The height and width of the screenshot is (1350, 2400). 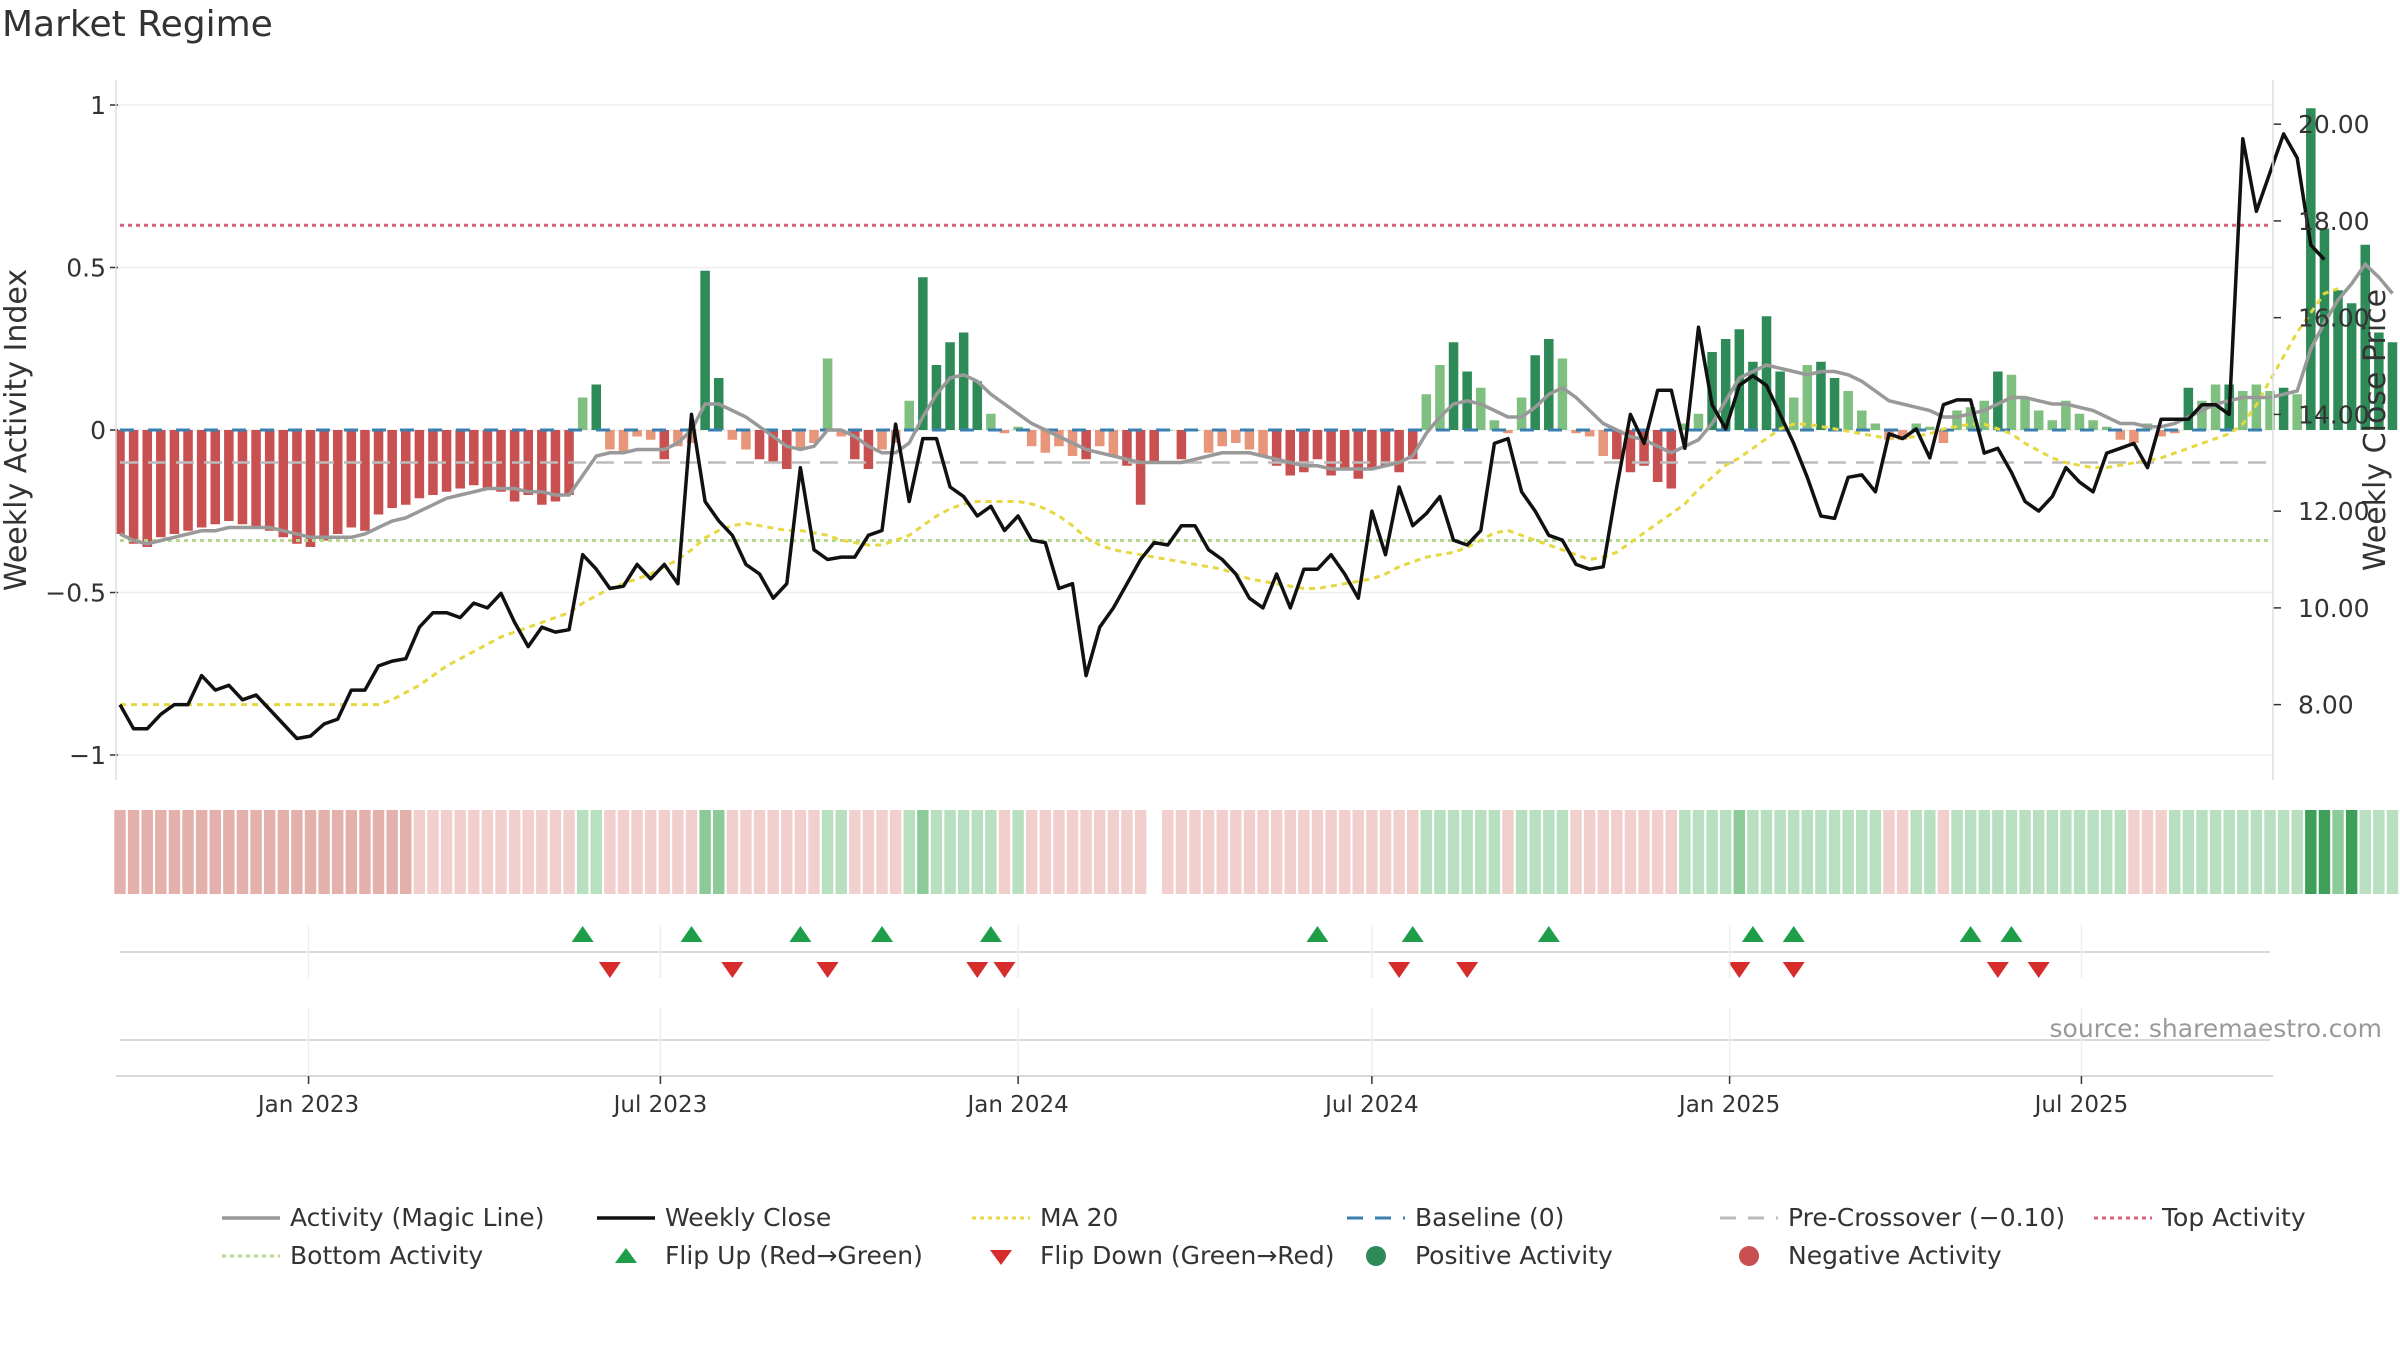 What do you see at coordinates (626, 1218) in the screenshot?
I see `legend-swatch` at bounding box center [626, 1218].